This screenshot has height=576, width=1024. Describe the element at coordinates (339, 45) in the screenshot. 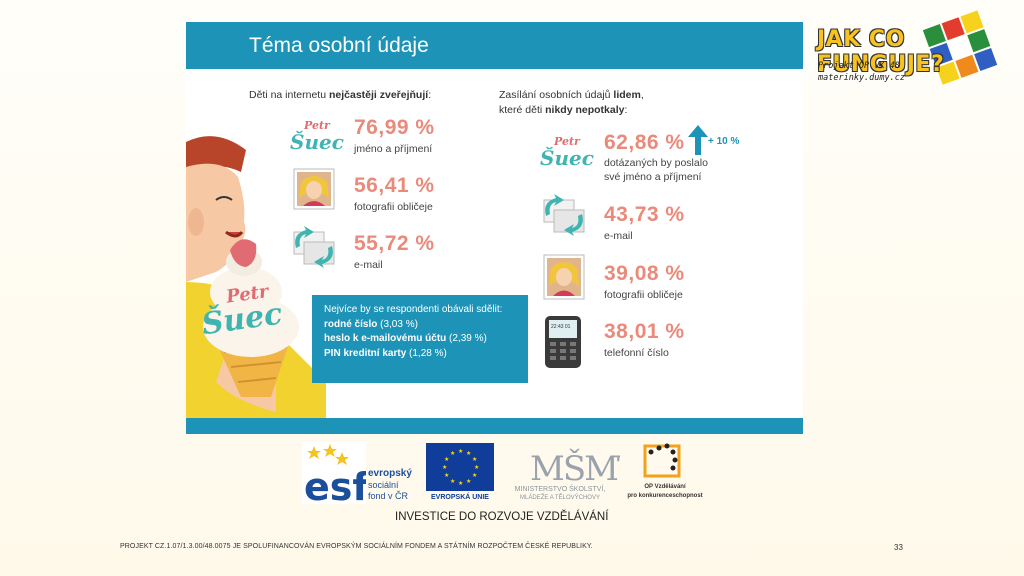

I see `infographic-title: Téma osobní údaje` at that location.